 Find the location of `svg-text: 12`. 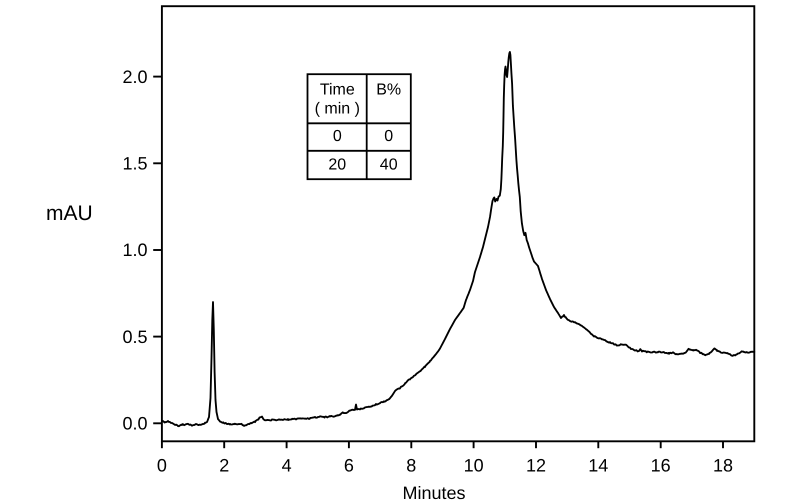

svg-text: 12 is located at coordinates (536, 466).